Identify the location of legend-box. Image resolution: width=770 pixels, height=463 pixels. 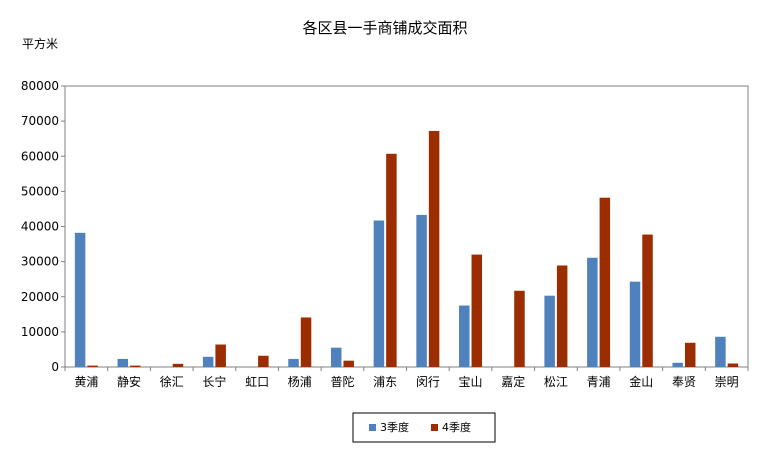
(424, 427).